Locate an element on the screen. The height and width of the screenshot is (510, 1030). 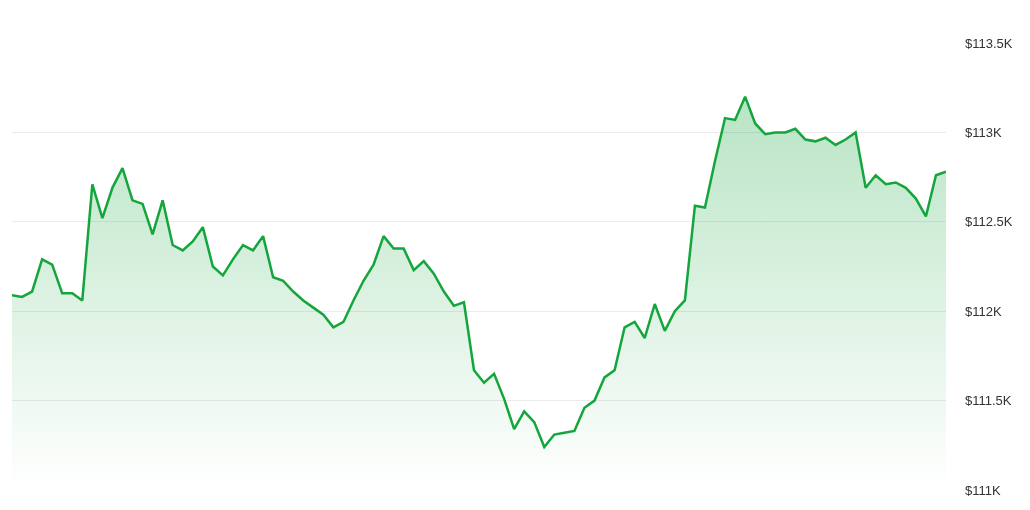
y-tick-label: $113.5K is located at coordinates (989, 43).